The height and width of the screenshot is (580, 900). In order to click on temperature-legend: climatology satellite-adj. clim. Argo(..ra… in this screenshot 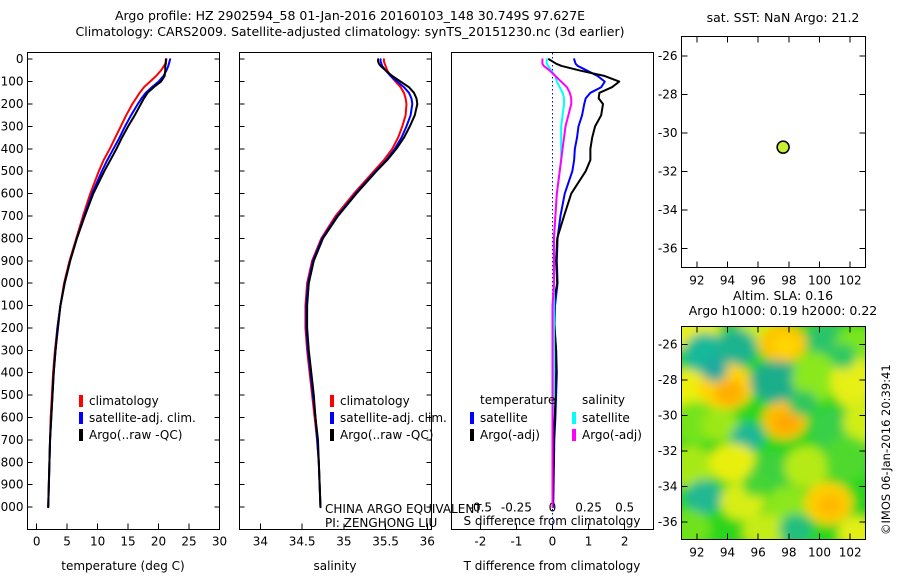, I will do `click(137, 418)`.